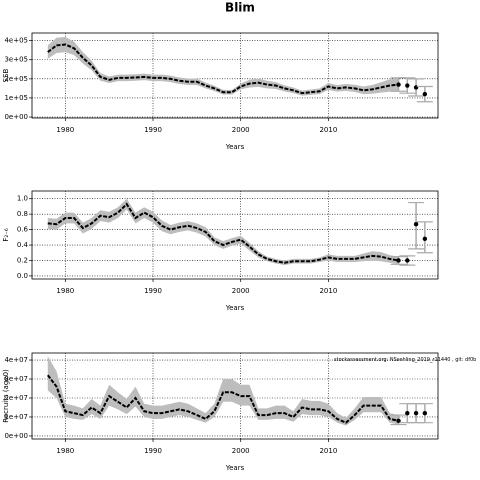  I want to click on y-axis-label: F₂₋₆, so click(6, 235).